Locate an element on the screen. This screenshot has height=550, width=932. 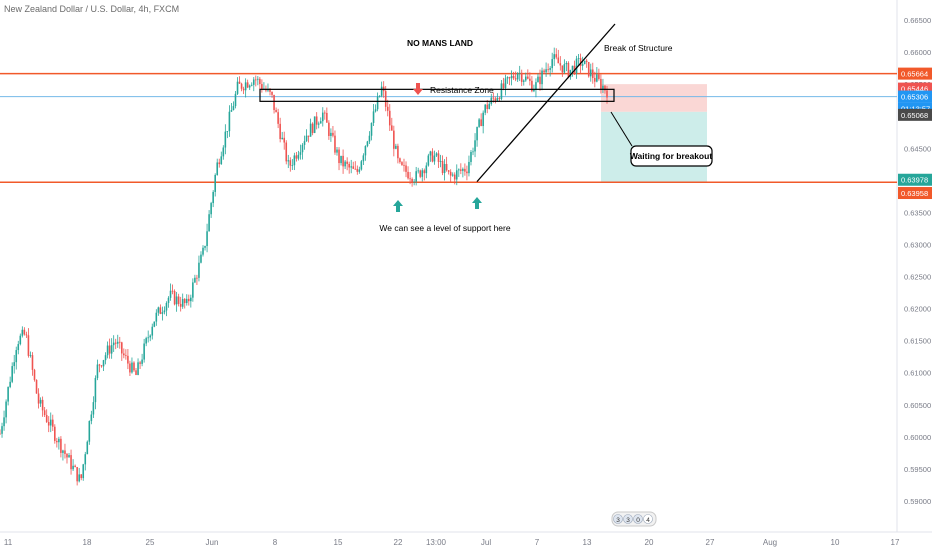
event-icon is located at coordinates (648, 519).